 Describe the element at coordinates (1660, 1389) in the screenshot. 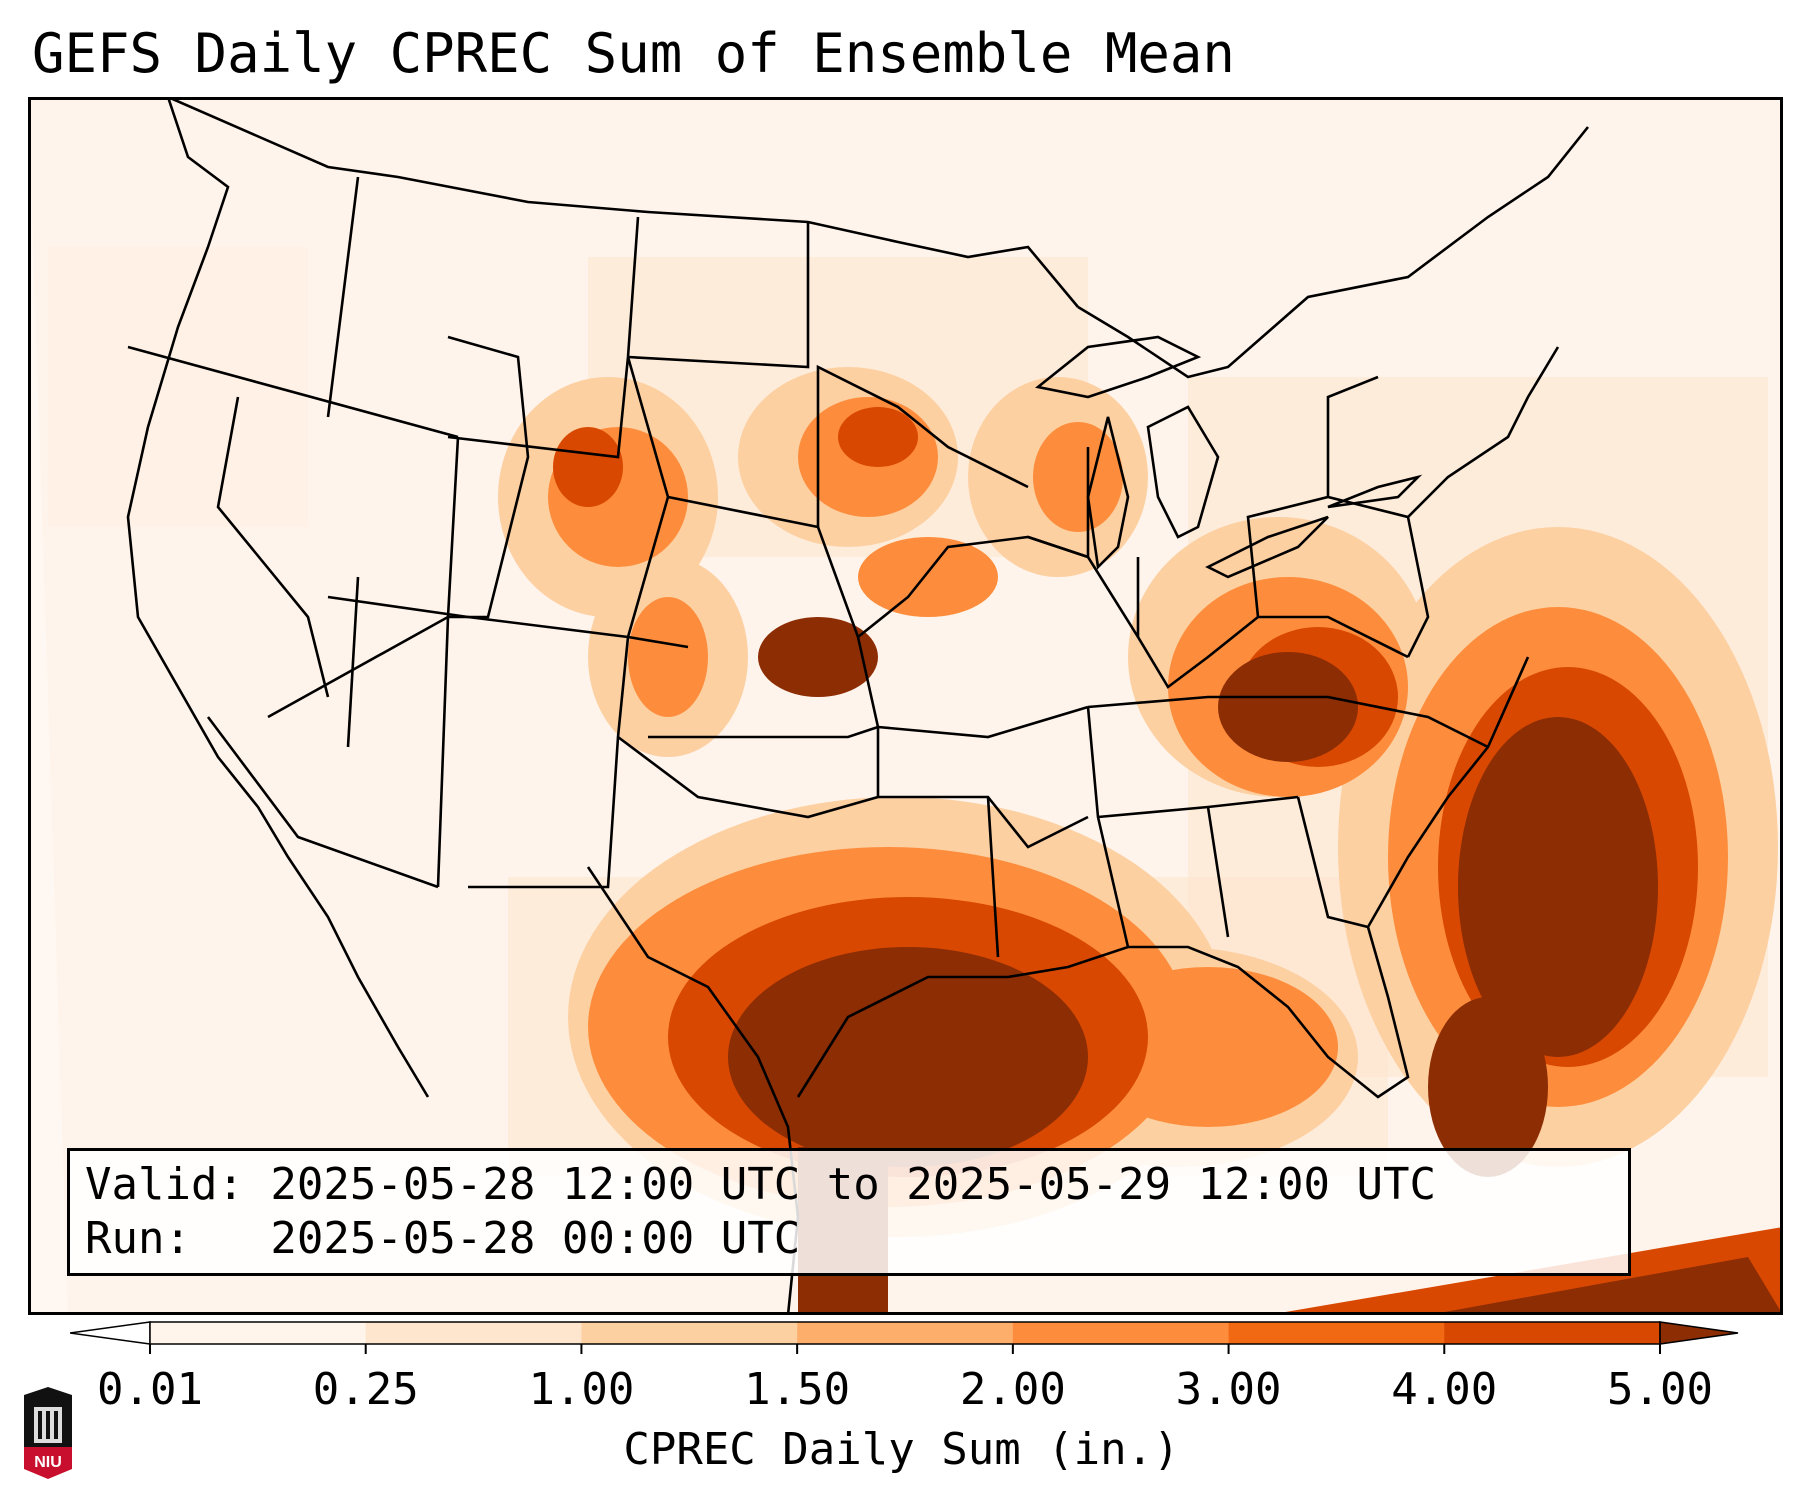

I see `colorbar-tick-label: 5.00` at that location.